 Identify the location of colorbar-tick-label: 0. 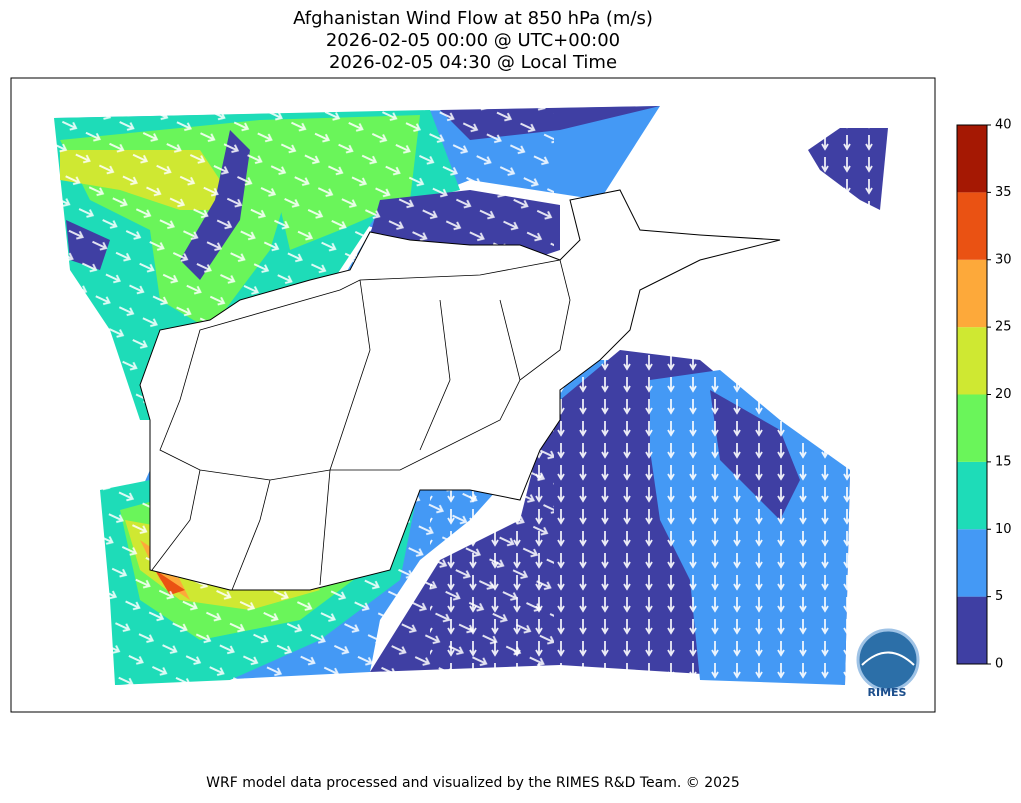
(999, 664).